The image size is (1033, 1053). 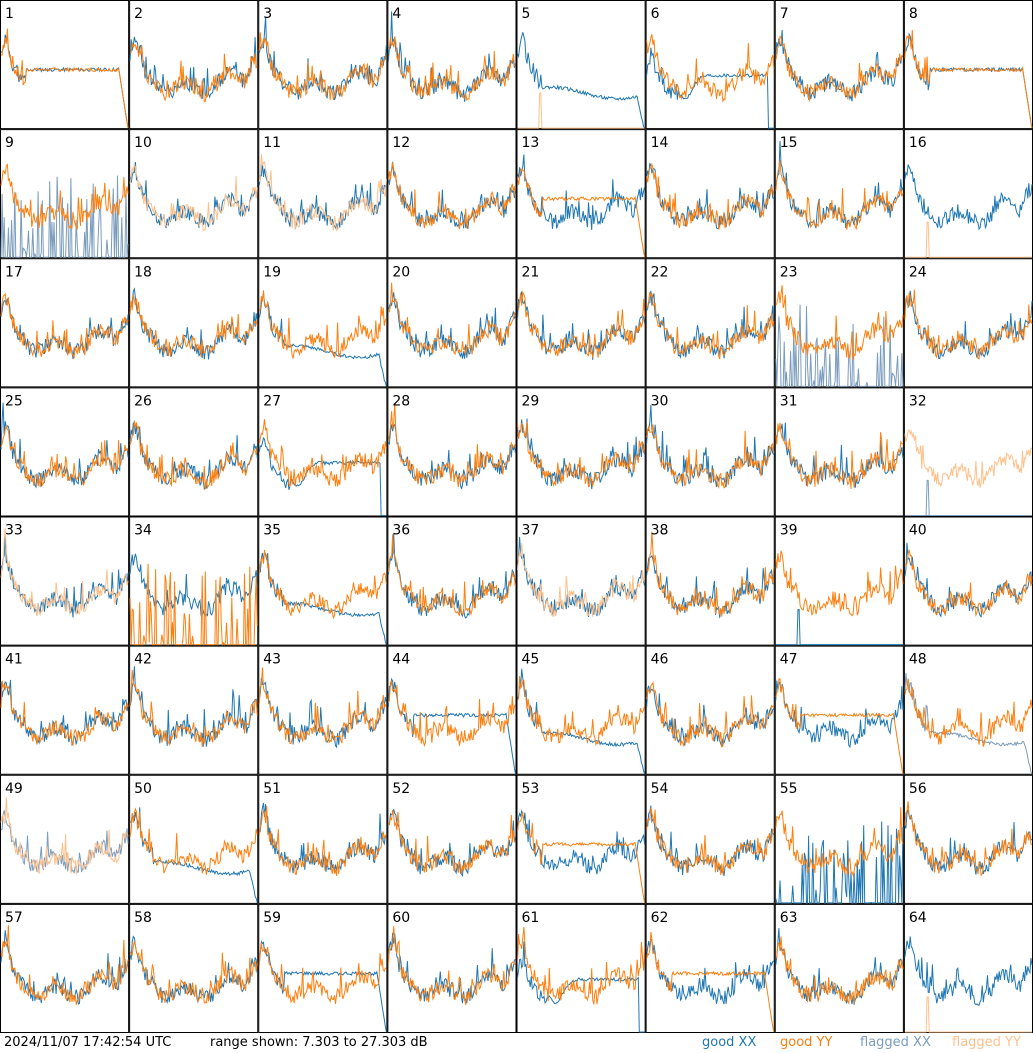 What do you see at coordinates (65, 968) in the screenshot?
I see `panel-57: 57` at bounding box center [65, 968].